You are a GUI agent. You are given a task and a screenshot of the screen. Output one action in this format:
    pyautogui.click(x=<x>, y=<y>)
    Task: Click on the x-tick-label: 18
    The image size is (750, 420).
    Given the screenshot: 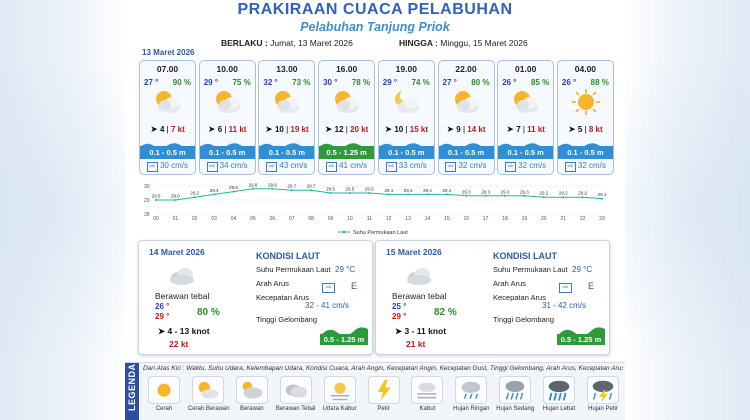 What is the action you would take?
    pyautogui.click(x=505, y=219)
    